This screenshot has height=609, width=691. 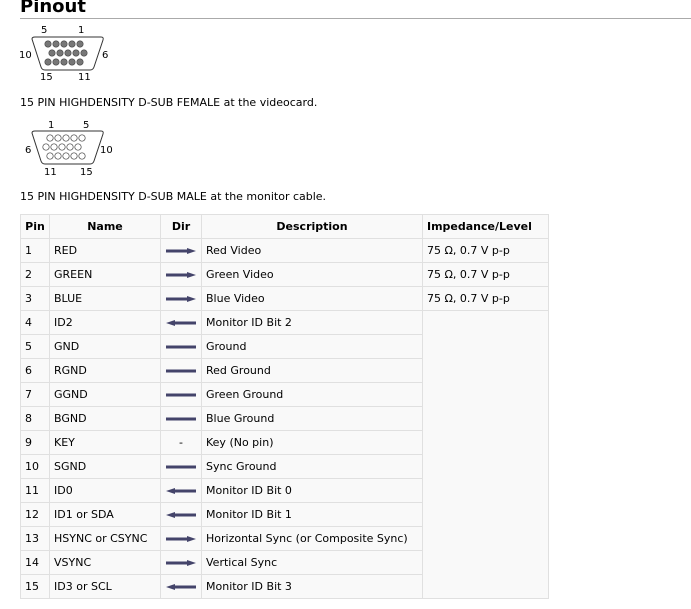 I want to click on header-name: Name, so click(x=105, y=226).